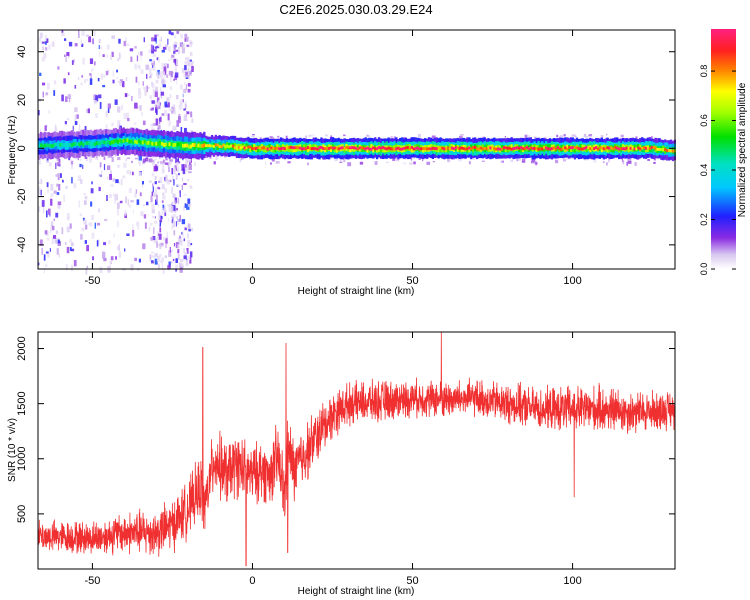 This screenshot has width=750, height=600. What do you see at coordinates (742, 149) in the screenshot?
I see `colorbar-label: Normalized spectral amplitude` at bounding box center [742, 149].